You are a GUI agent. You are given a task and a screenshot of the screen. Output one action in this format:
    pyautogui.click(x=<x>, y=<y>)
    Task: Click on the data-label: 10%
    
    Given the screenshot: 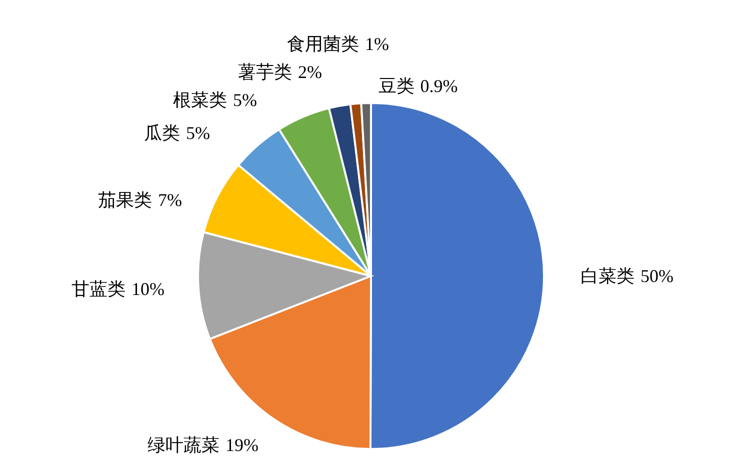 What is the action you would take?
    pyautogui.click(x=148, y=289)
    